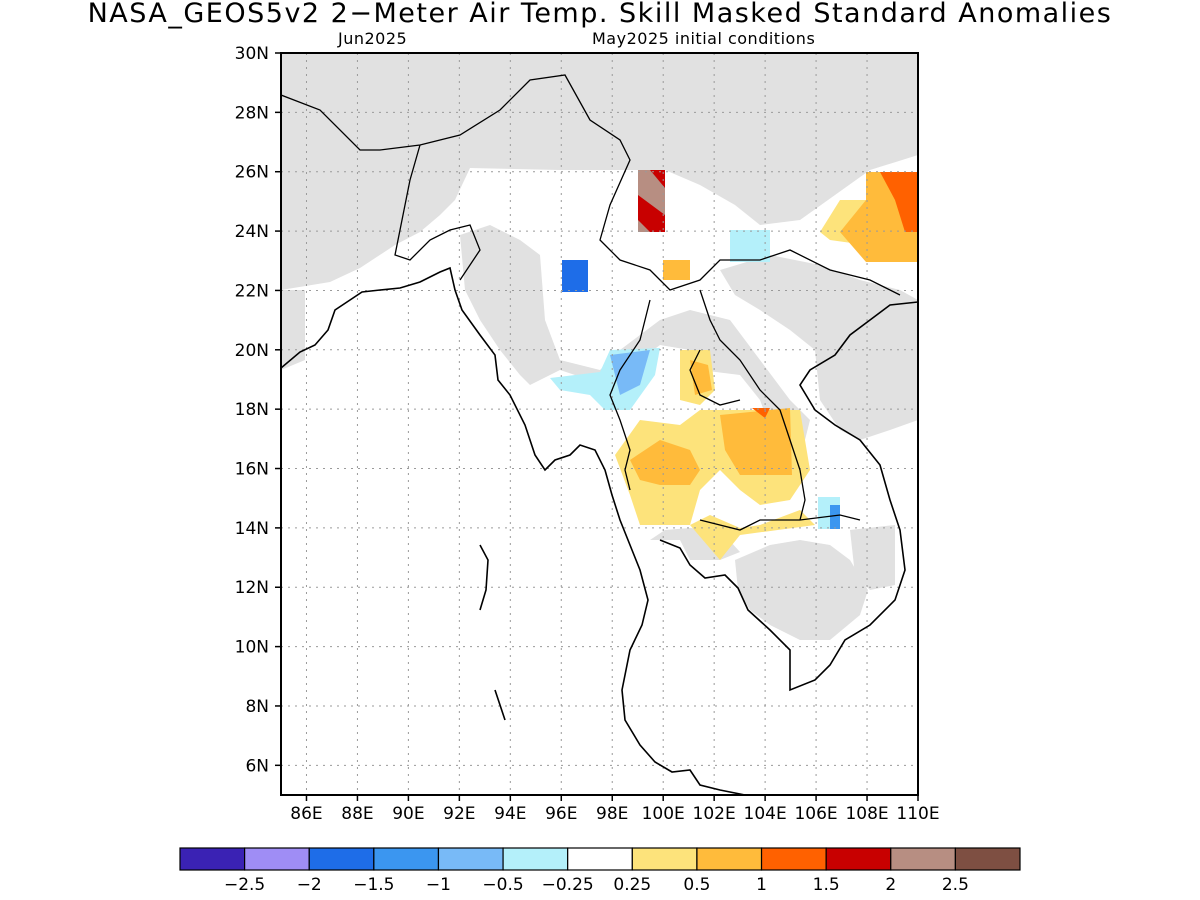 The height and width of the screenshot is (900, 1200). What do you see at coordinates (502, 885) in the screenshot?
I see `colorbar-label: −0.5` at bounding box center [502, 885].